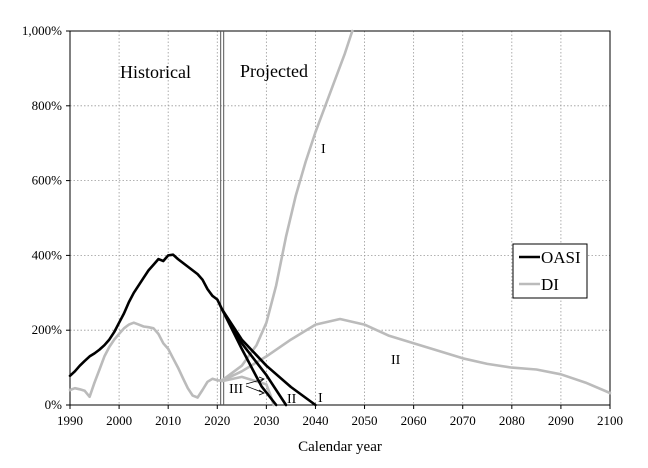 The height and width of the screenshot is (468, 648). What do you see at coordinates (550, 284) in the screenshot?
I see `legend-di-label: DI` at bounding box center [550, 284].